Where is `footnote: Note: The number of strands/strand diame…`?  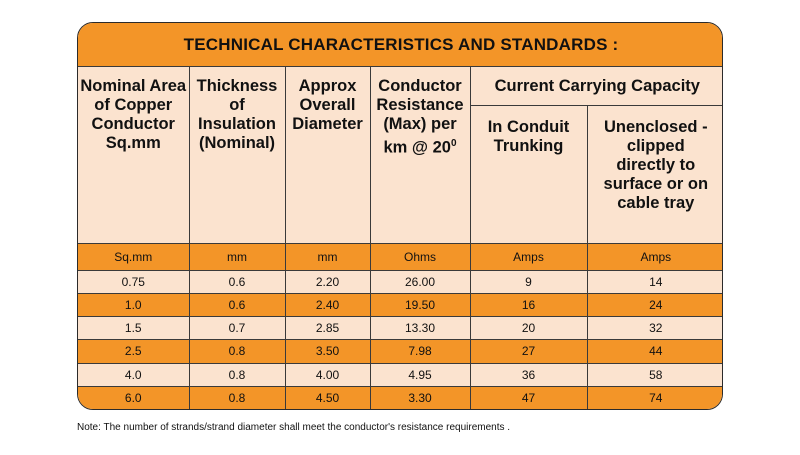
footnote: Note: The number of strands/strand diame… is located at coordinates (294, 427).